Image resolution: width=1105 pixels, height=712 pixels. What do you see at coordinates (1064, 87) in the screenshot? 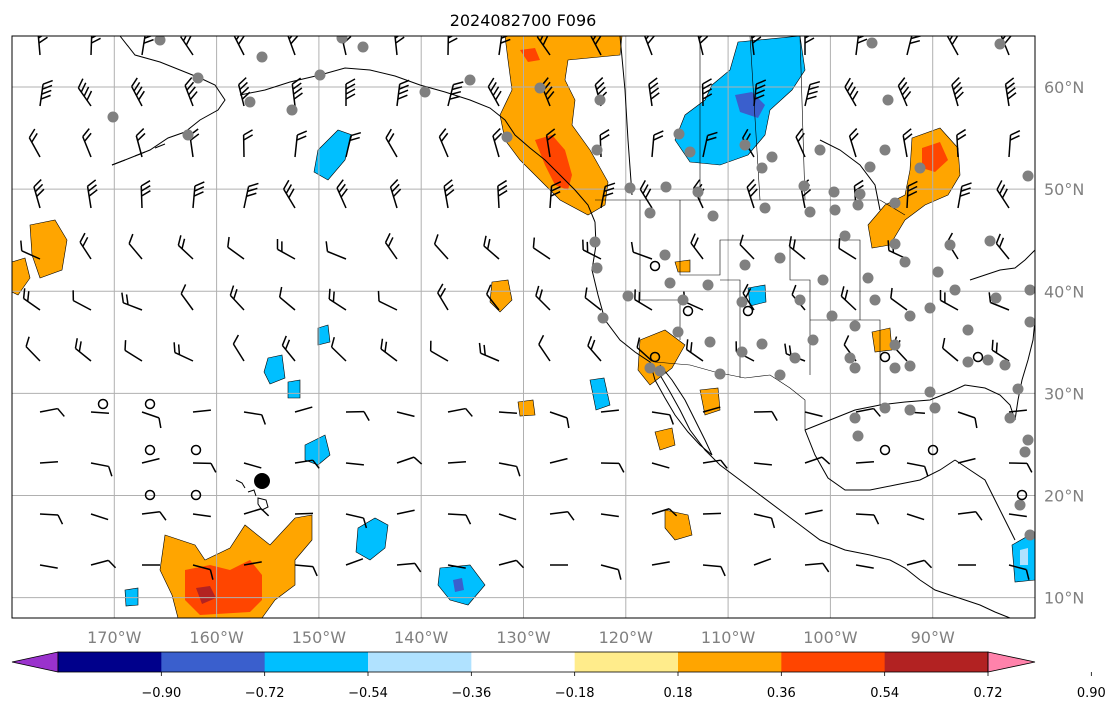
I see `latitude-tick-label: 60°N` at bounding box center [1064, 87].